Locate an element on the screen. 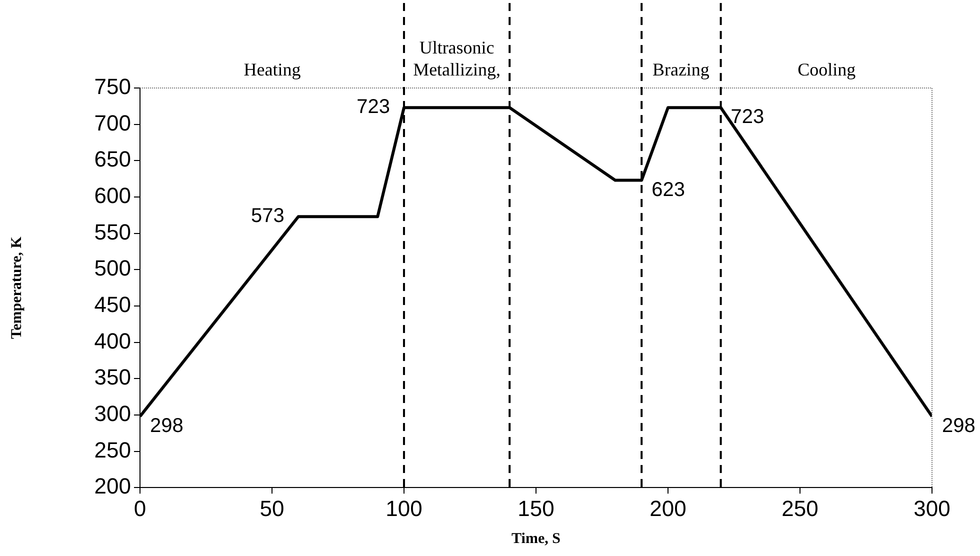 The image size is (980, 556). text: Cooling is located at coordinates (827, 70).